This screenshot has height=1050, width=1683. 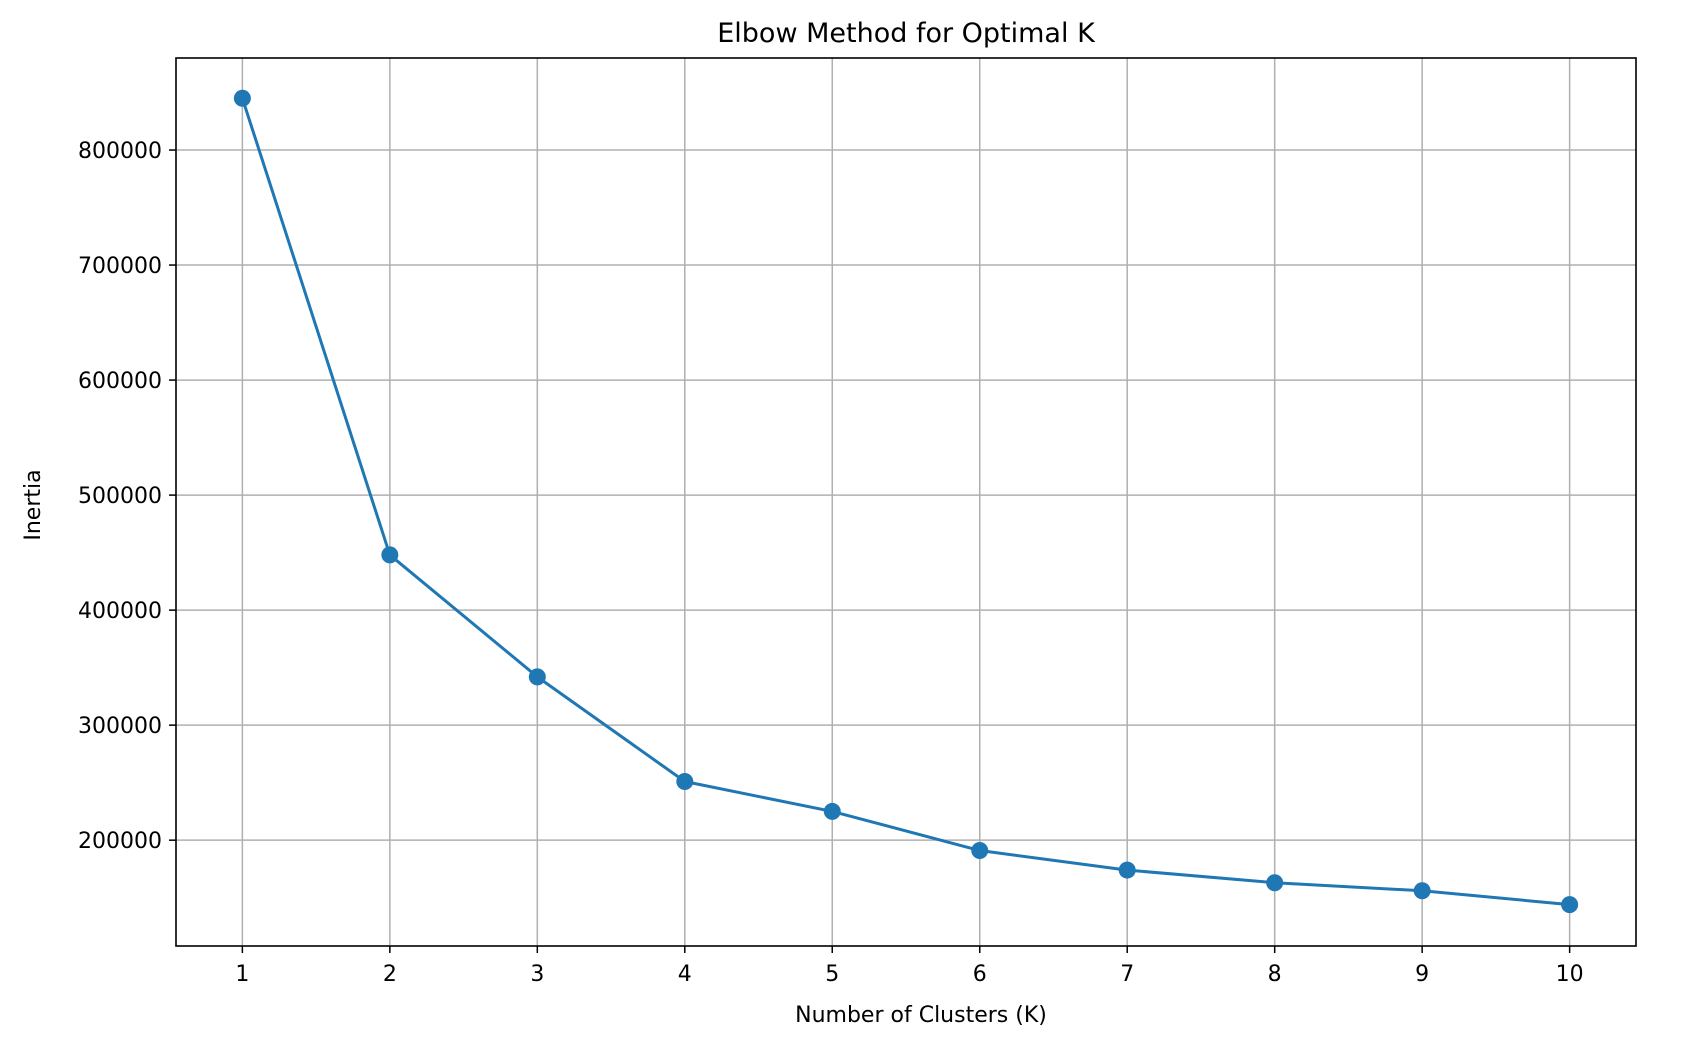 I want to click on x-tick-label: 7, so click(x=1127, y=974).